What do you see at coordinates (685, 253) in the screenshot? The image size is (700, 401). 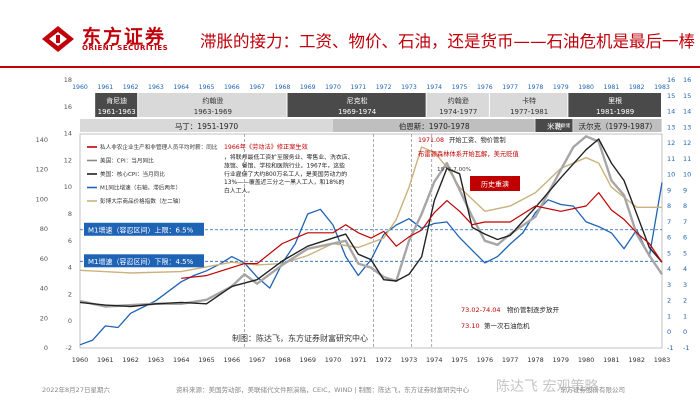 I see `y-right-outer-tick-label: 5` at bounding box center [685, 253].